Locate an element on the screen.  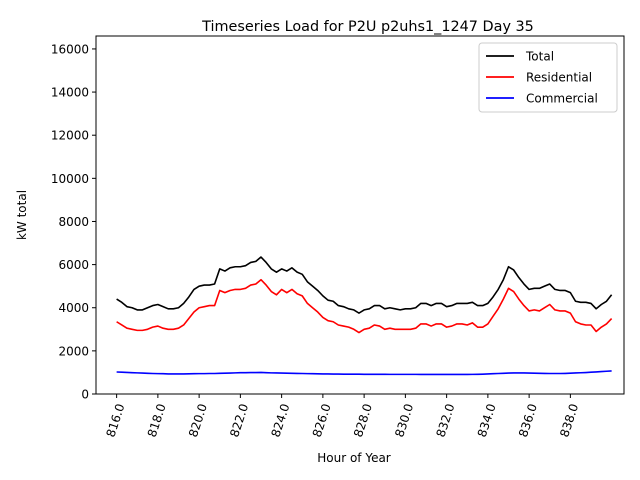
x-tick-label: 822.0 is located at coordinates (239, 420).